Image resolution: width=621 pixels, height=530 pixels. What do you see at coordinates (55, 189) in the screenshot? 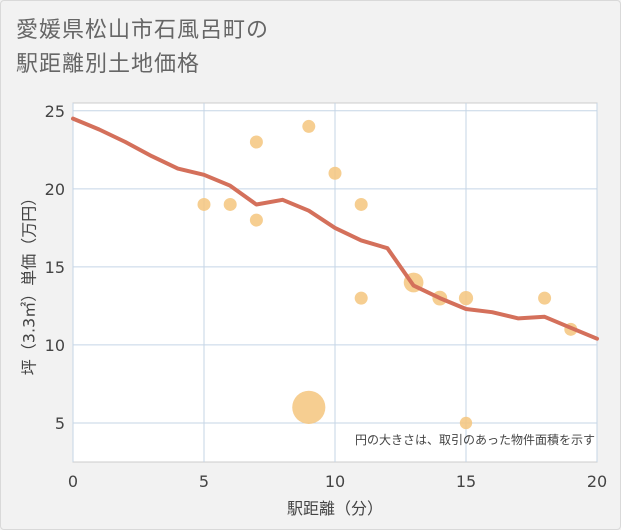
I see `y-tick-label: 20` at bounding box center [55, 189].